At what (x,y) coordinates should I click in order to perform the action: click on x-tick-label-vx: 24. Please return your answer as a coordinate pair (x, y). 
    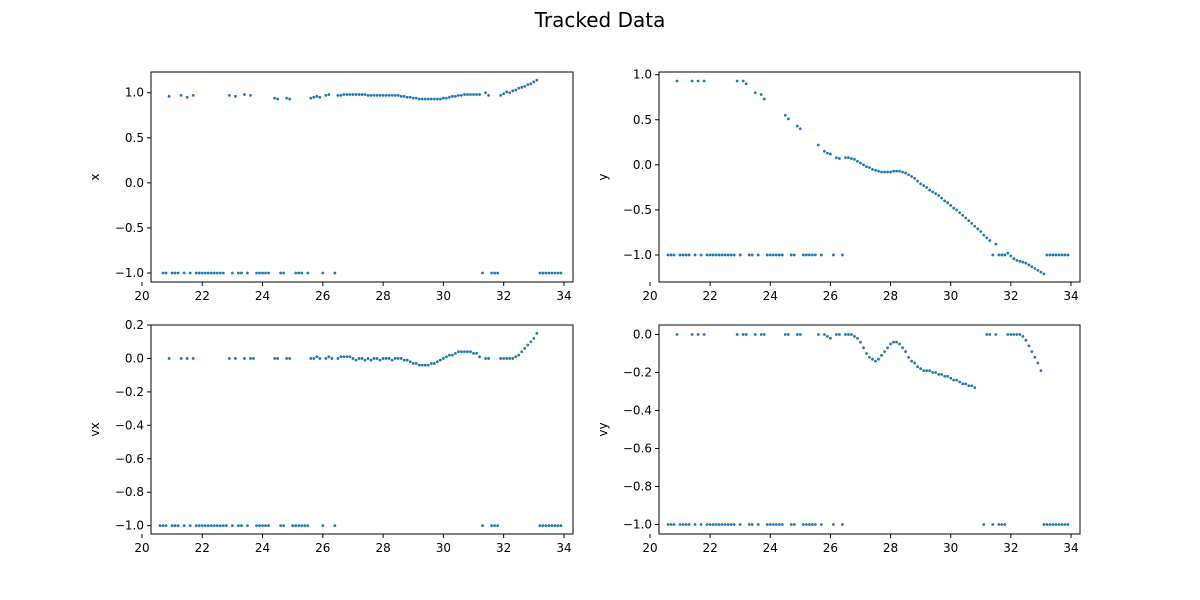
    Looking at the image, I should click on (262, 548).